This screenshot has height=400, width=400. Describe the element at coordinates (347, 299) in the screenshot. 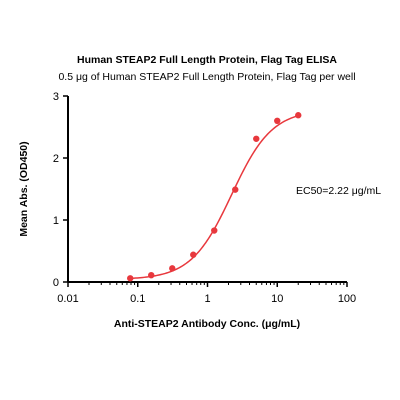

I see `x-tick-label: 100` at that location.